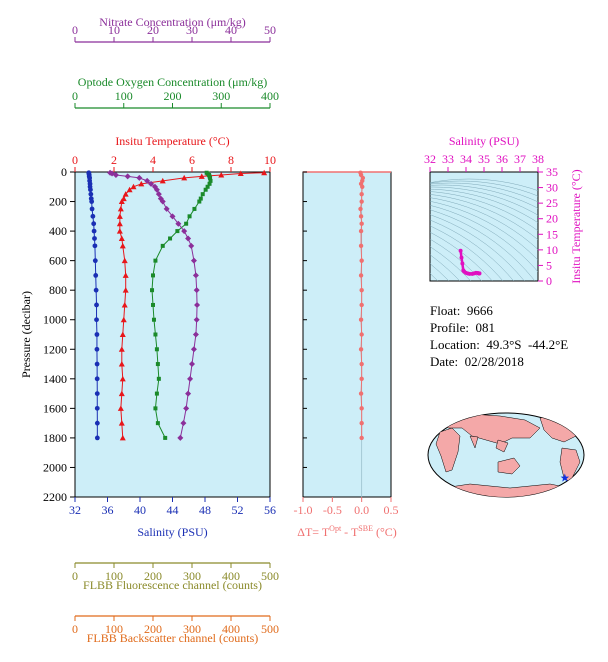  I want to click on nitrate-tick-label: 40, so click(231, 30).